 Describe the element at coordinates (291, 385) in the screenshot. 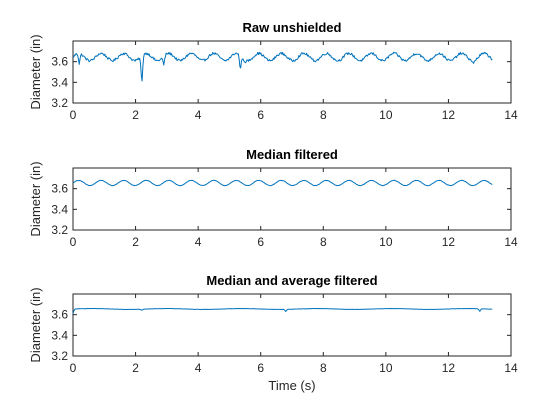

I see `x-axis-label: Time (s)` at that location.